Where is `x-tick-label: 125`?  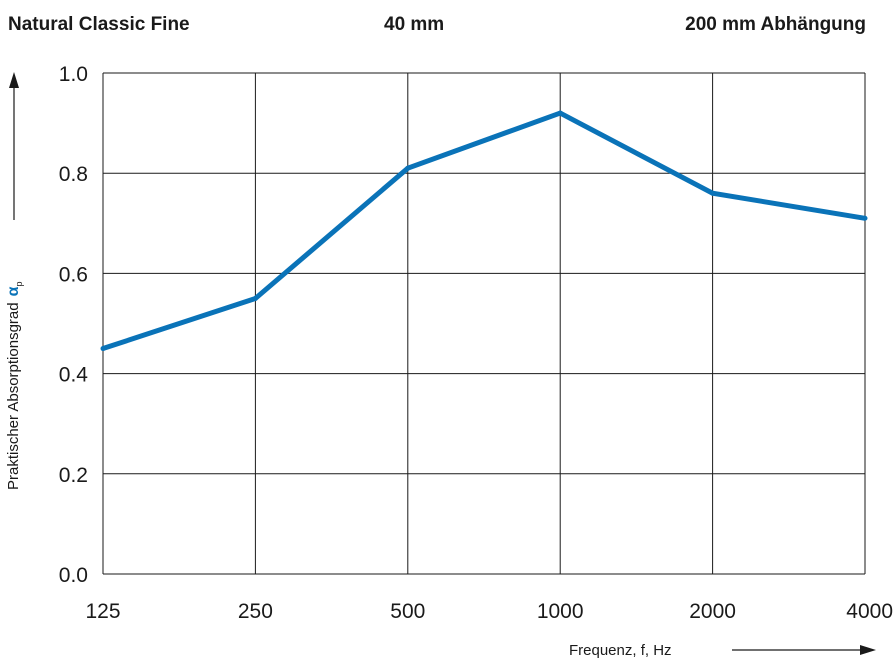
x-tick-label: 125 is located at coordinates (102, 611).